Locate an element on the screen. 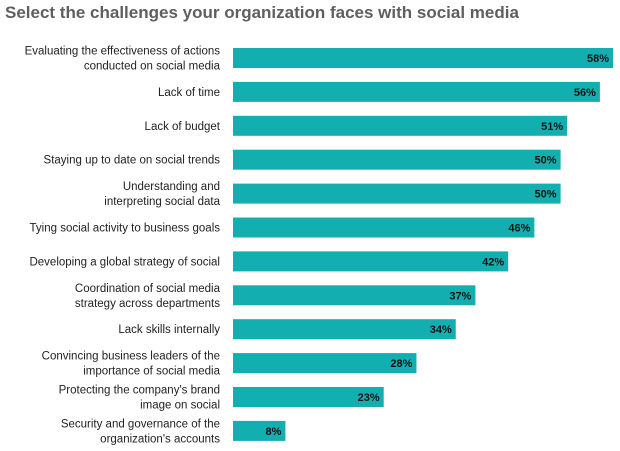 The width and height of the screenshot is (620, 451). bar-value-label-2: 56% is located at coordinates (585, 93).